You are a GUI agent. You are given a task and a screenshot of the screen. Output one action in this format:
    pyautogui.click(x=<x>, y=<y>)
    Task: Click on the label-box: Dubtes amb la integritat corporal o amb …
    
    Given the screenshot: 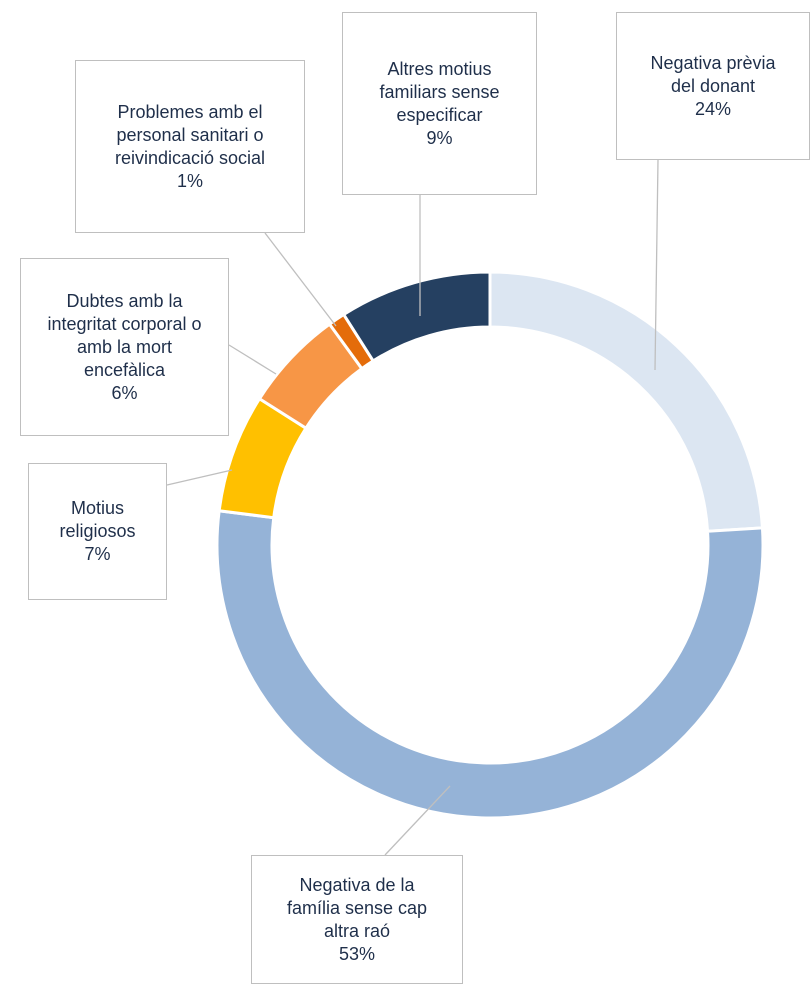 What is the action you would take?
    pyautogui.click(x=124, y=347)
    